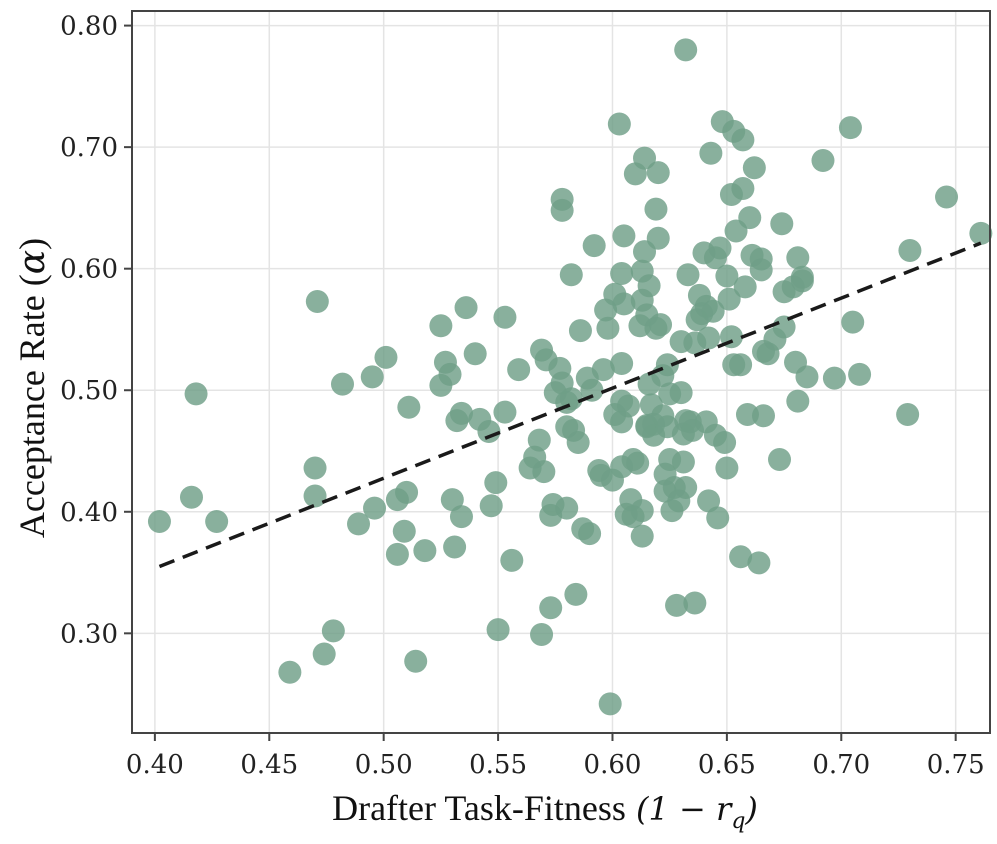  I want to click on y-tick-label: 0.30, so click(89, 634).